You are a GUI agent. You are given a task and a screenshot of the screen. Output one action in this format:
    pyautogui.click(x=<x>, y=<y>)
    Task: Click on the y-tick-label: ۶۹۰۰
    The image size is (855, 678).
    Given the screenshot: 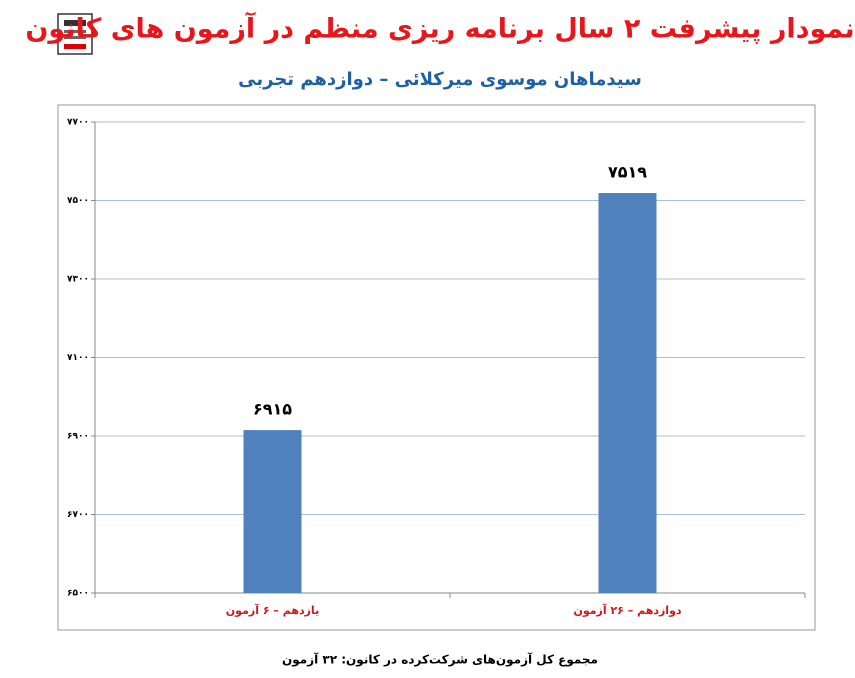 What is the action you would take?
    pyautogui.click(x=78, y=437)
    